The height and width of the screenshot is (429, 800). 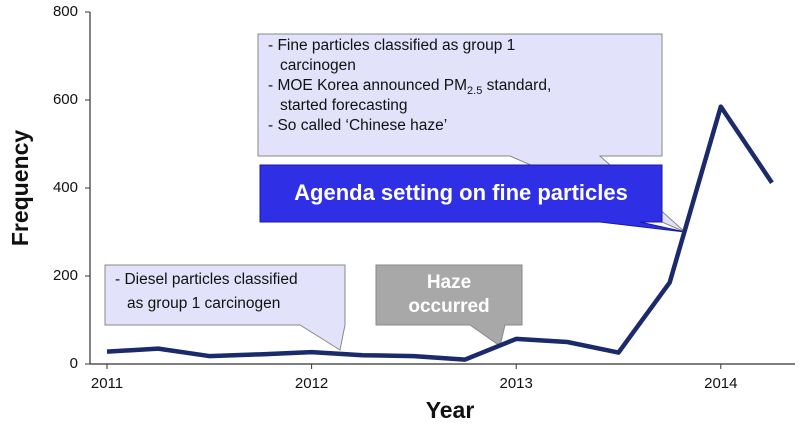 What do you see at coordinates (344, 105) in the screenshot?
I see `annotation-text: started forecasting` at bounding box center [344, 105].